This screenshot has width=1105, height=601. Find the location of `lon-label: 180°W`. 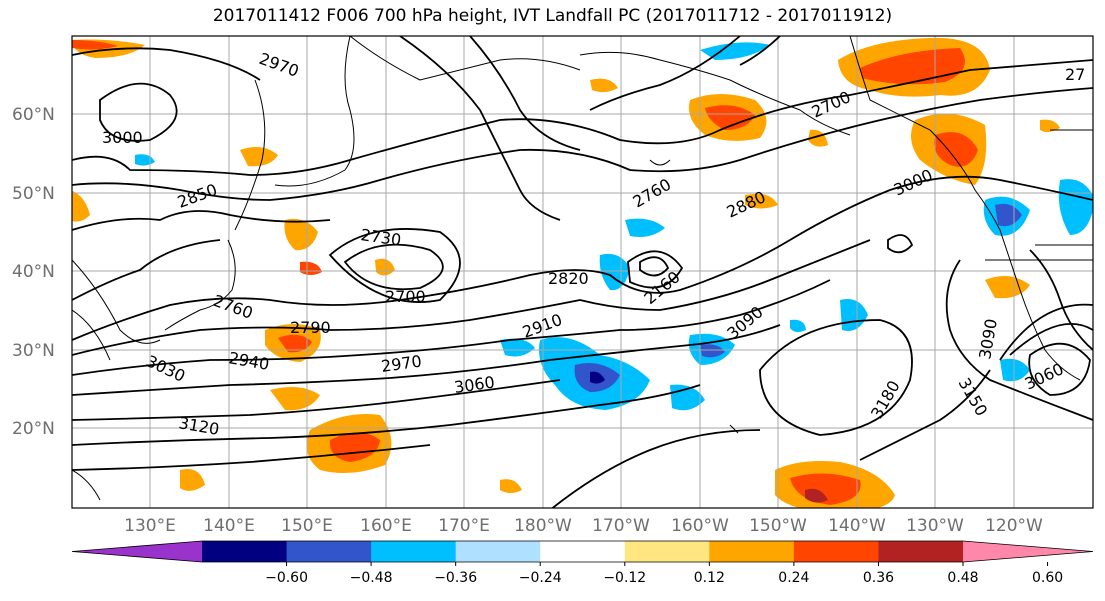

lon-label: 180°W is located at coordinates (543, 526).